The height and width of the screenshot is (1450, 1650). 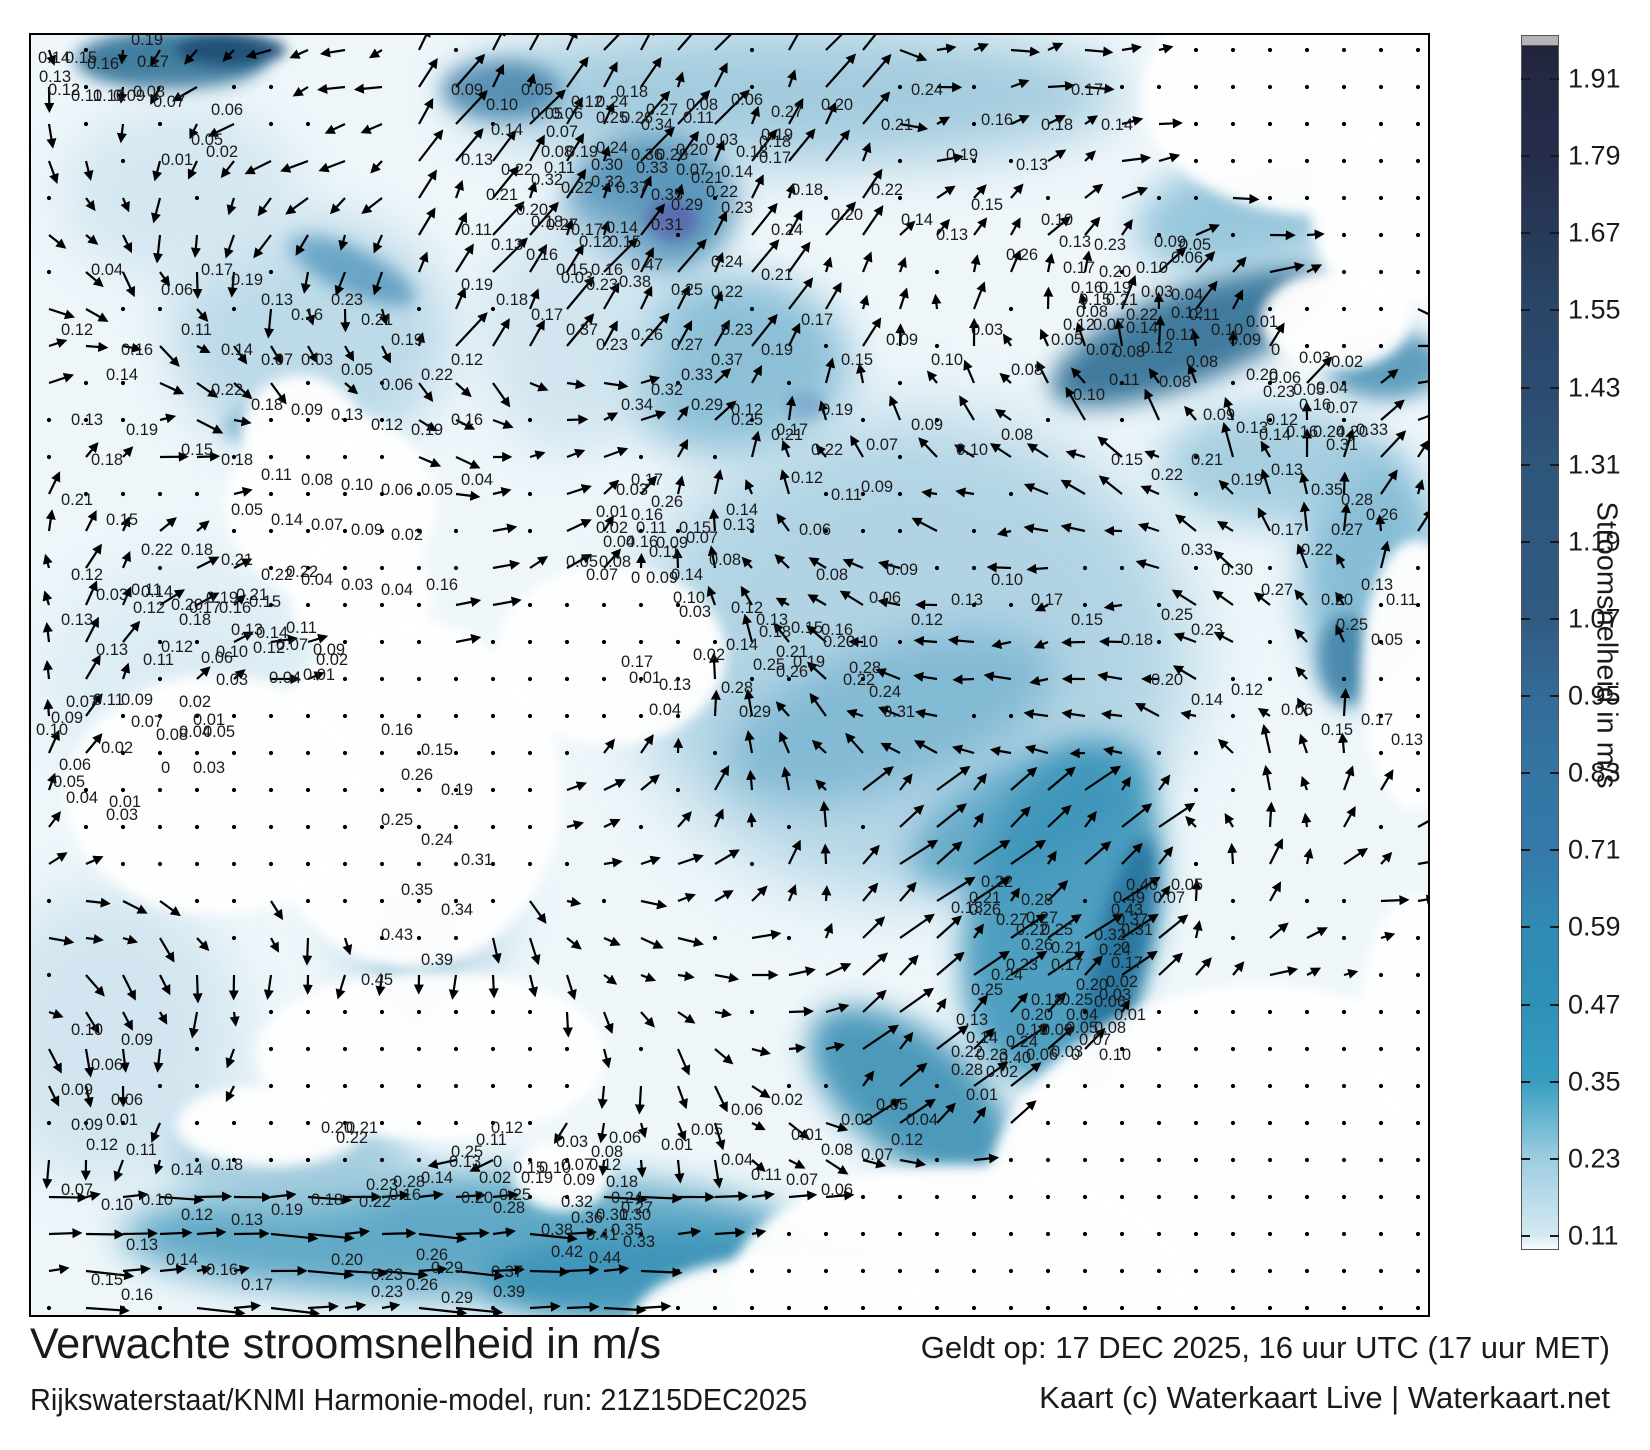 I want to click on speed-value-label: 0.05, so click(x=582, y=562).